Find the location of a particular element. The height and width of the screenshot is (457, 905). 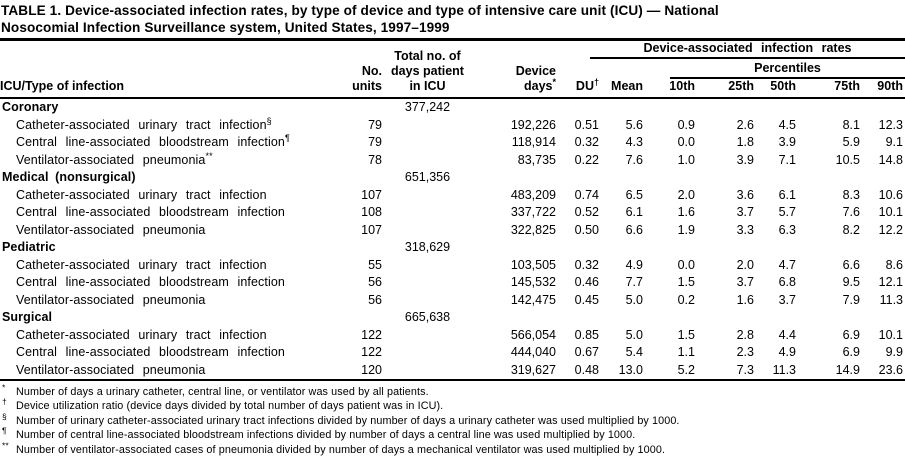

col-header-p75: 75th is located at coordinates (836, 89).